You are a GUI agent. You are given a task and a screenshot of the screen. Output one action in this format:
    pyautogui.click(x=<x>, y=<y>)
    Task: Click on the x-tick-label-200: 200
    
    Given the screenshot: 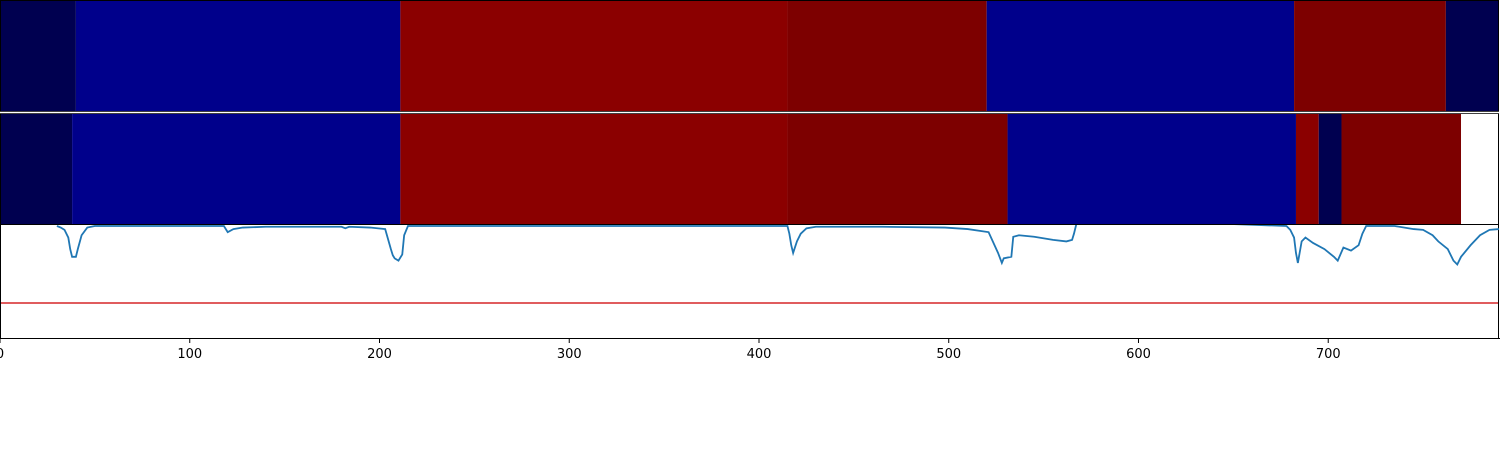 What is the action you would take?
    pyautogui.click(x=379, y=354)
    